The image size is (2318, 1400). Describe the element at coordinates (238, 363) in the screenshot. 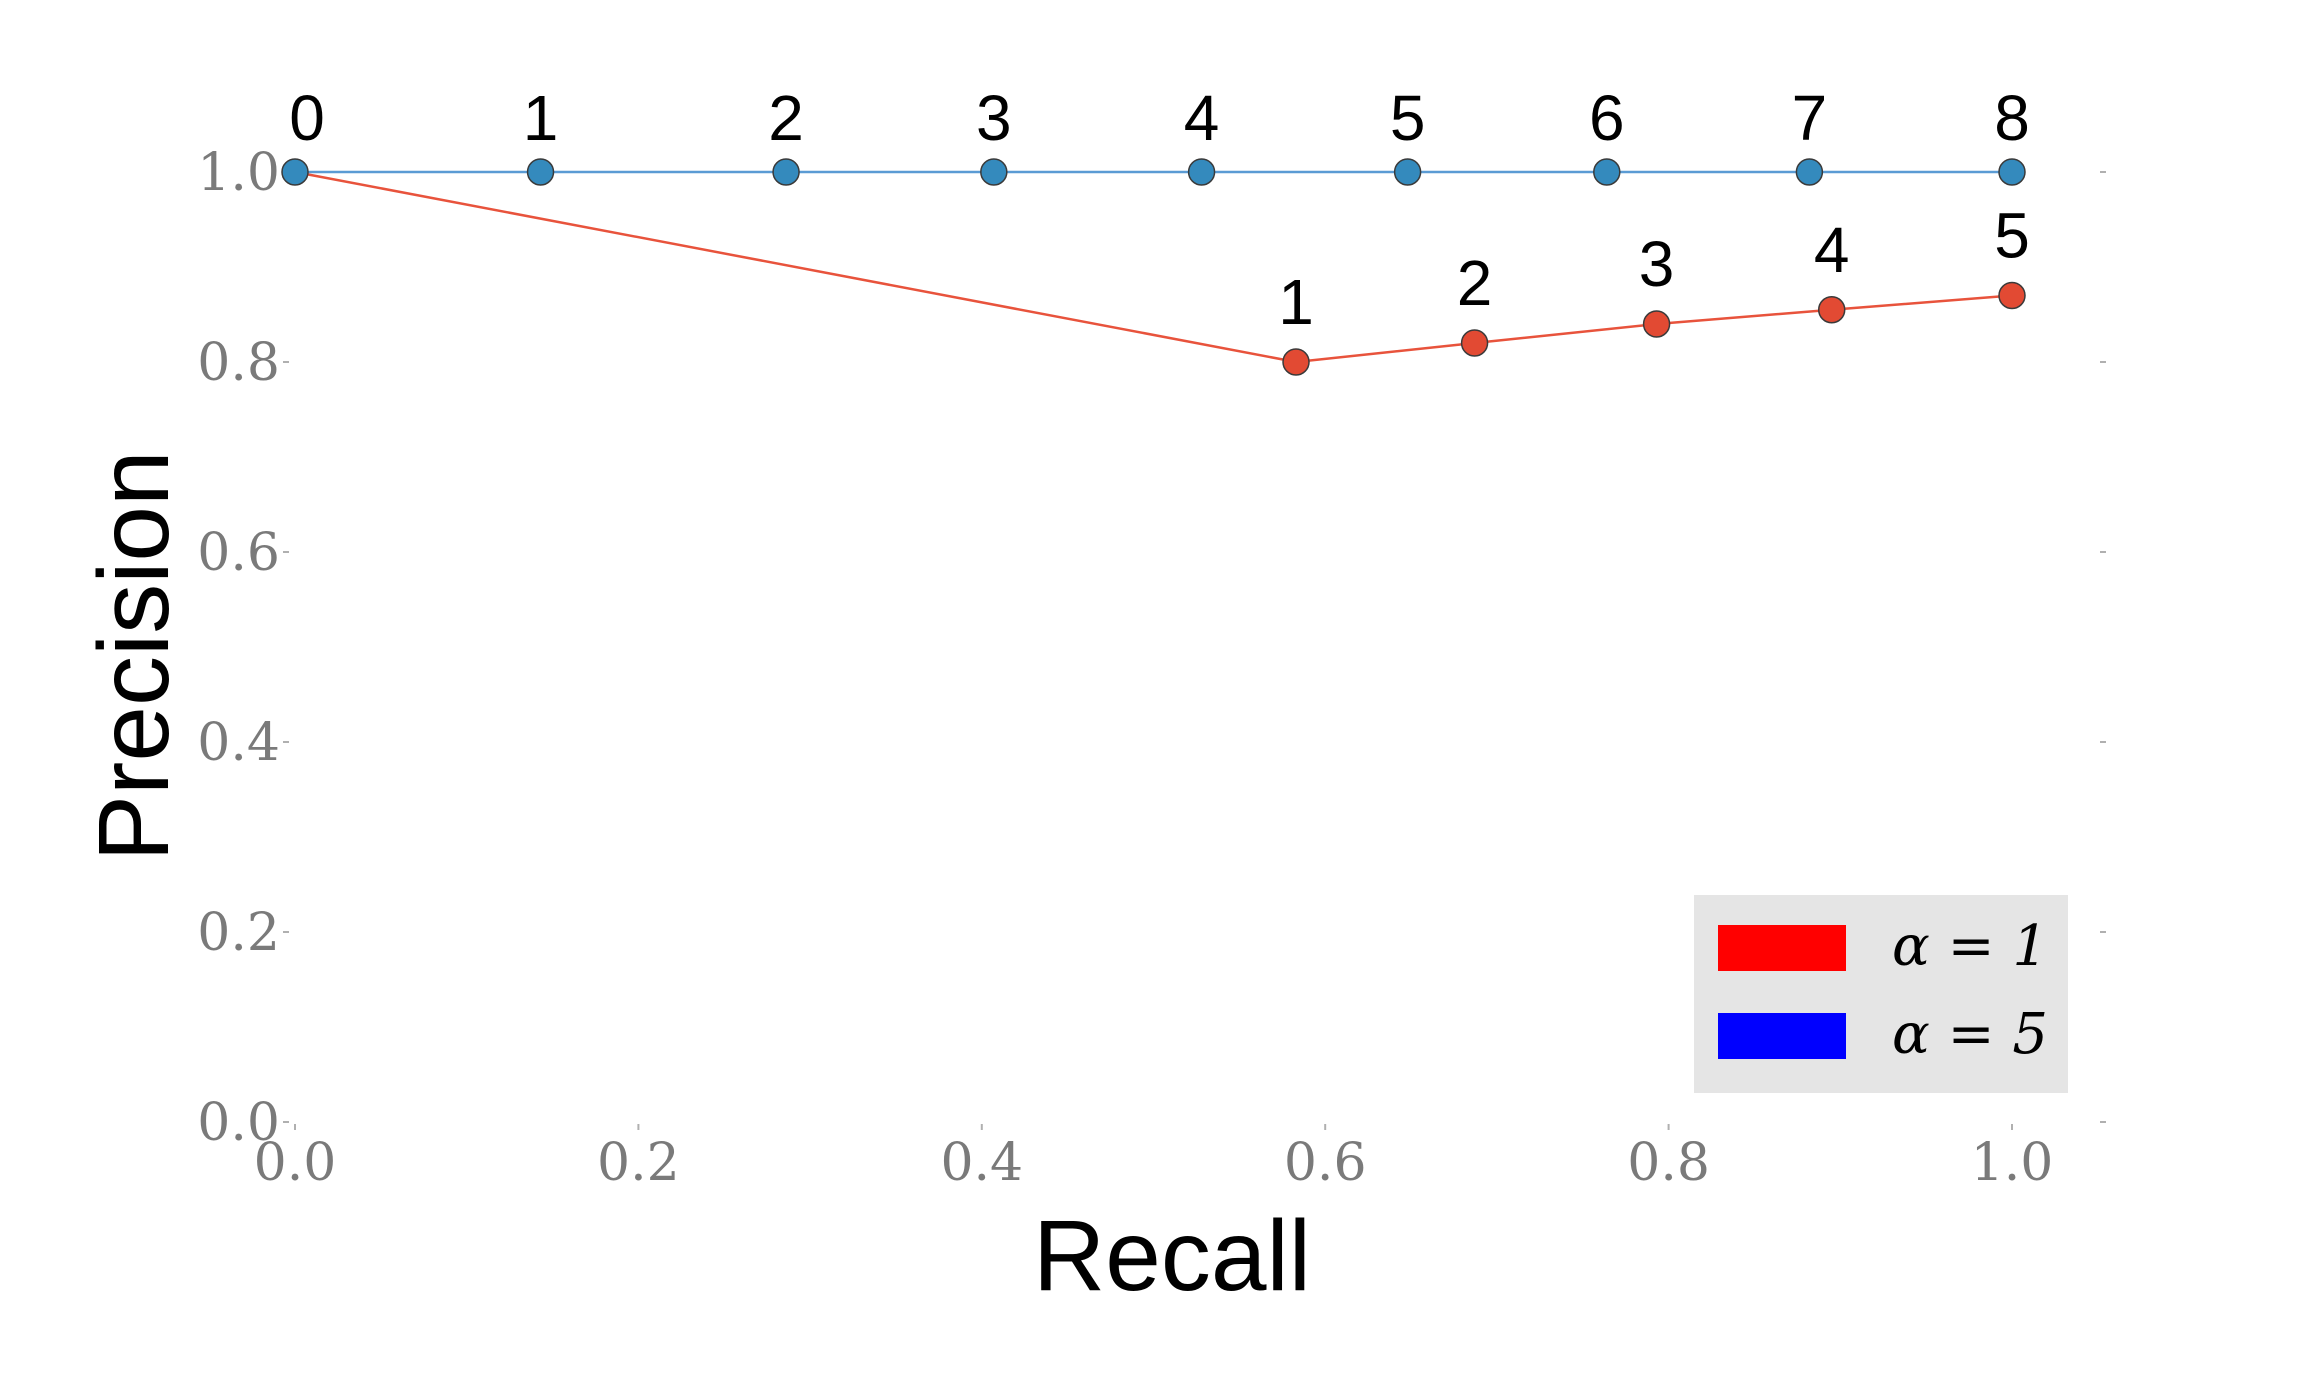

I see `y-tick-label: 0.8` at that location.